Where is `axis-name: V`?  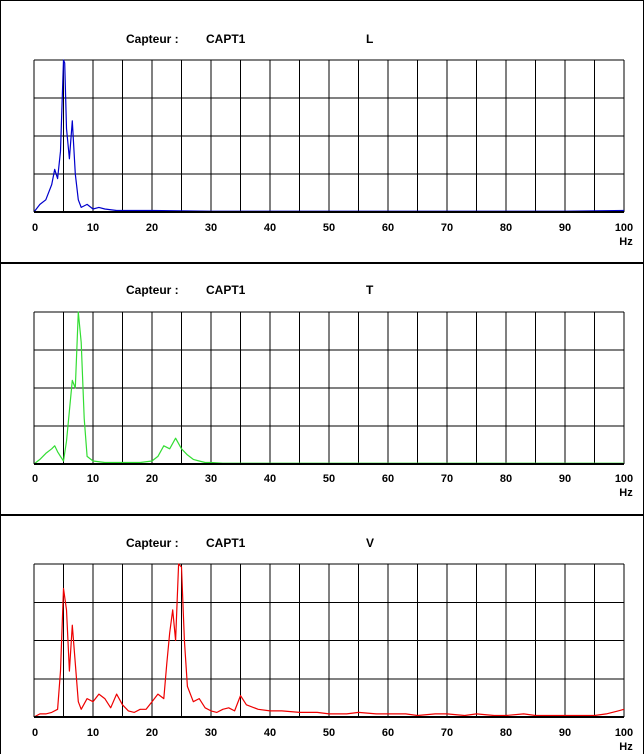 axis-name: V is located at coordinates (370, 543).